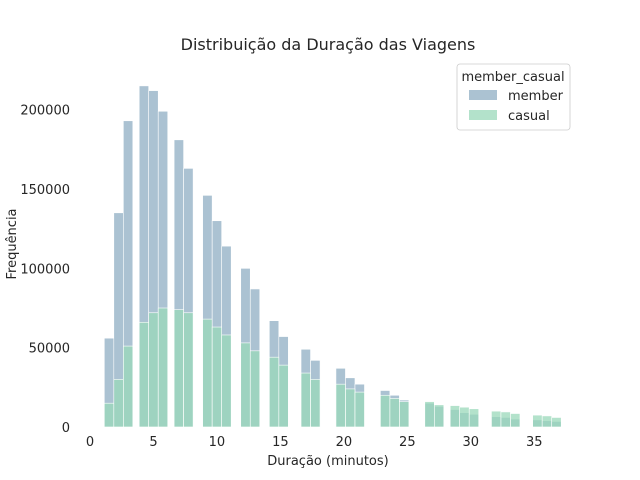 Image resolution: width=640 pixels, height=480 pixels. What do you see at coordinates (471, 442) in the screenshot?
I see `x-tick-label: 30` at bounding box center [471, 442].